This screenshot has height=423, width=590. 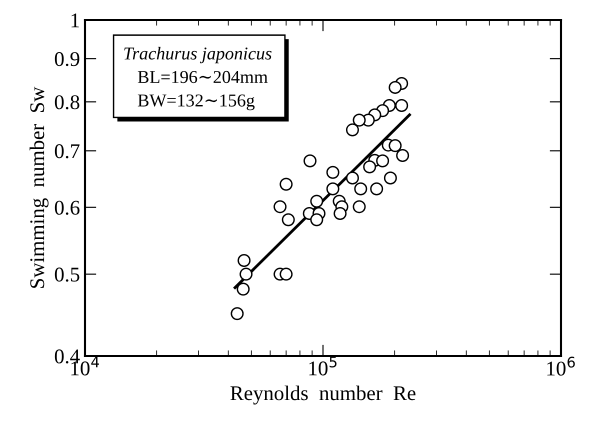 I want to click on y-tick-label: 0.6, so click(x=67, y=207).